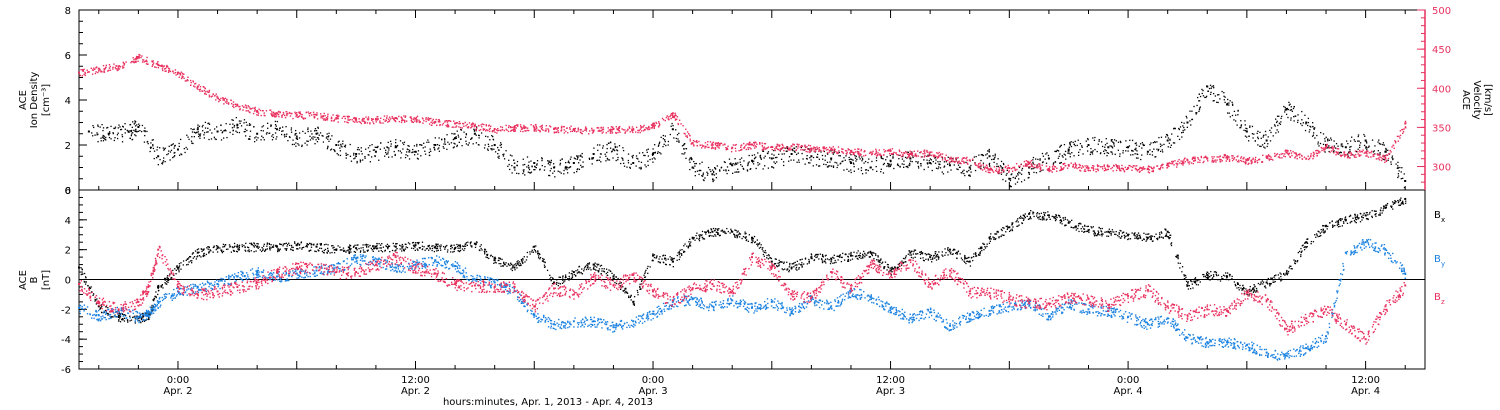 The image size is (1500, 410). I want to click on bottom-ytick-label: 2, so click(68, 251).